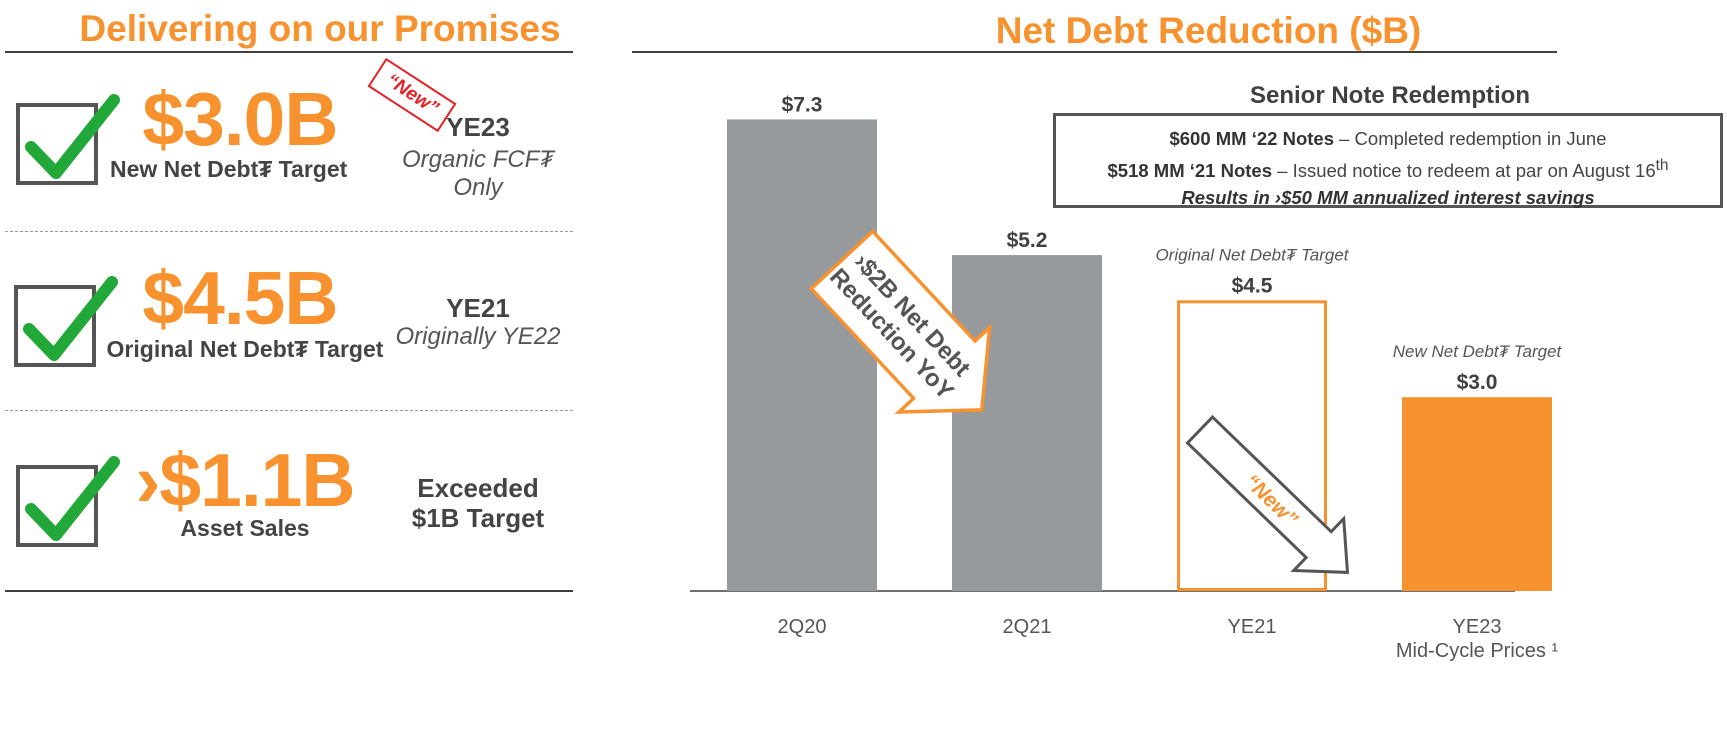  I want to click on chart-title: Net Debt Reduction ($B), so click(1208, 30).